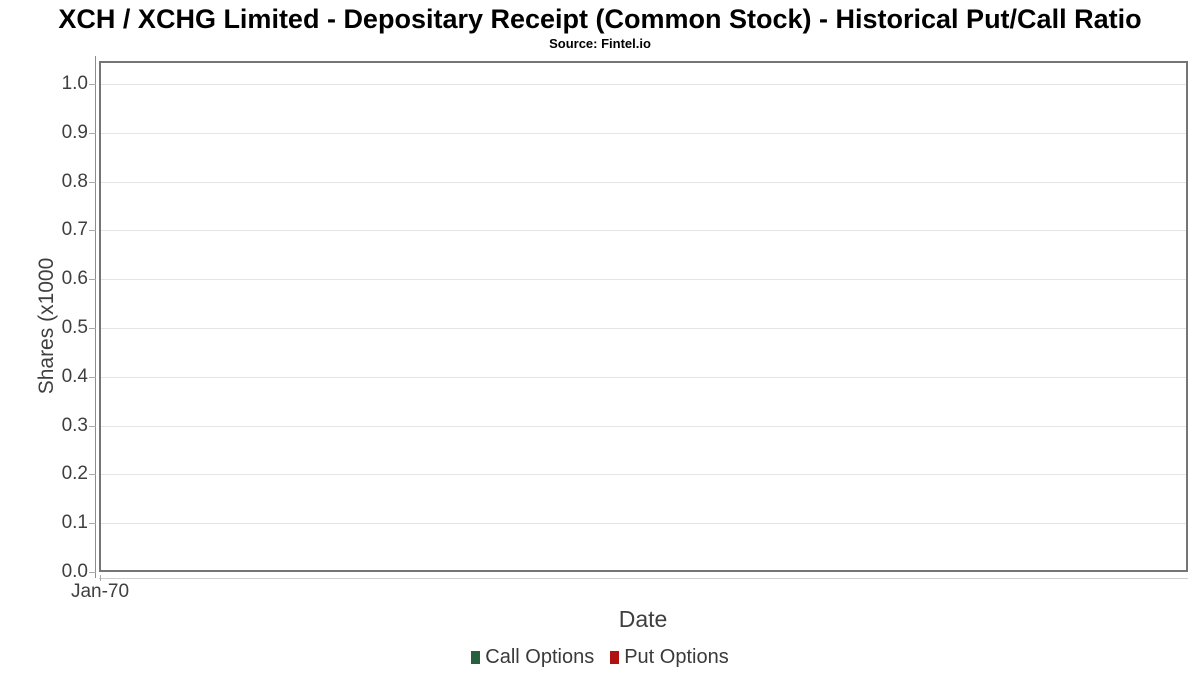 Image resolution: width=1200 pixels, height=675 pixels. Describe the element at coordinates (74, 83) in the screenshot. I see `y-tick-label: 1.0` at that location.